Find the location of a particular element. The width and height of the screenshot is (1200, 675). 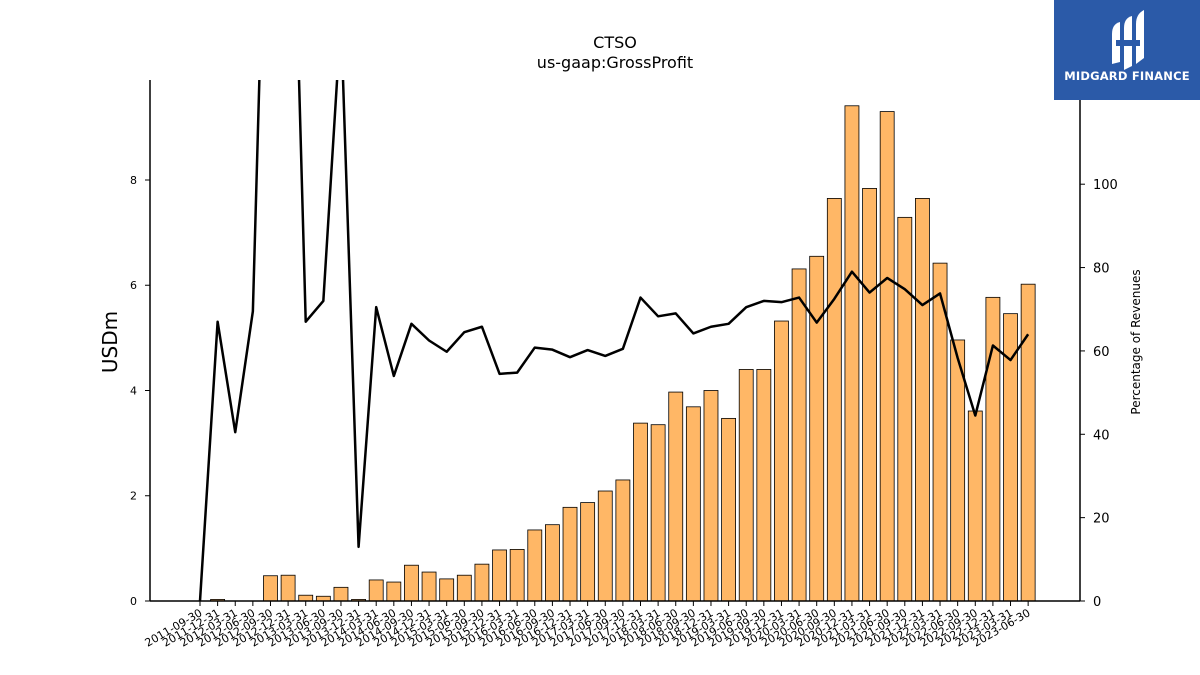

y2-axis-label: Percentage of Revenues is located at coordinates (1136, 341).